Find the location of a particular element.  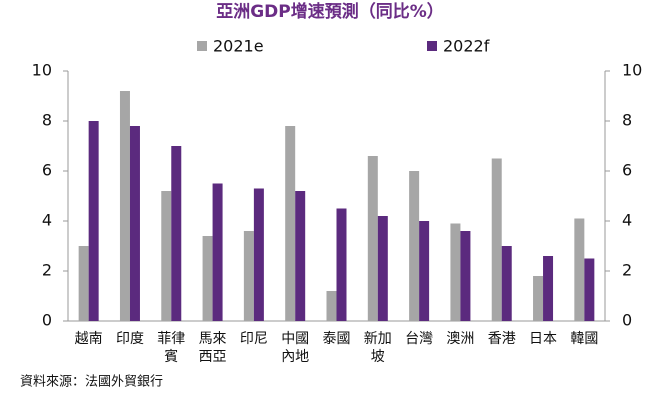

legend-label: 2021e is located at coordinates (238, 46).